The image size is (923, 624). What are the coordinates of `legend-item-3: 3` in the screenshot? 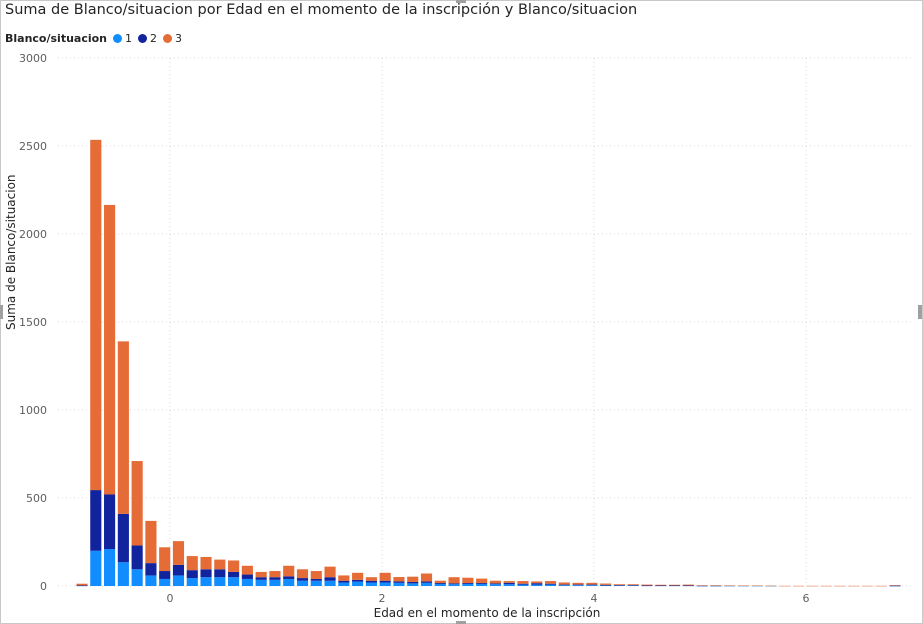 It's located at (172, 38).